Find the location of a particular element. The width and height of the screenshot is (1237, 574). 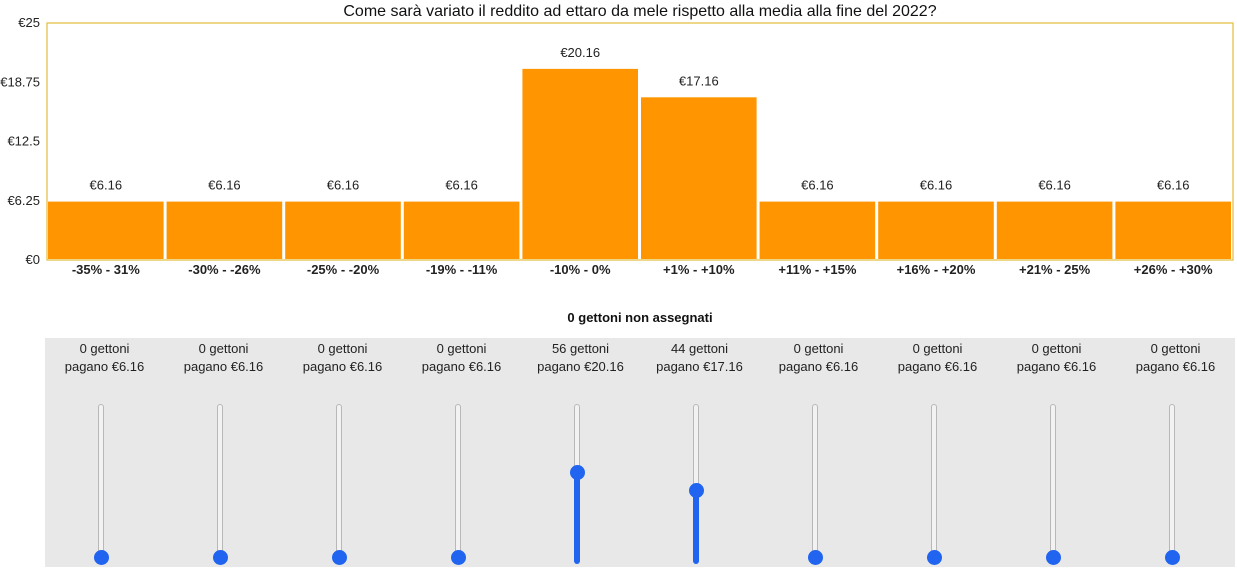

y-tick-label: €6.25 is located at coordinates (23, 200).